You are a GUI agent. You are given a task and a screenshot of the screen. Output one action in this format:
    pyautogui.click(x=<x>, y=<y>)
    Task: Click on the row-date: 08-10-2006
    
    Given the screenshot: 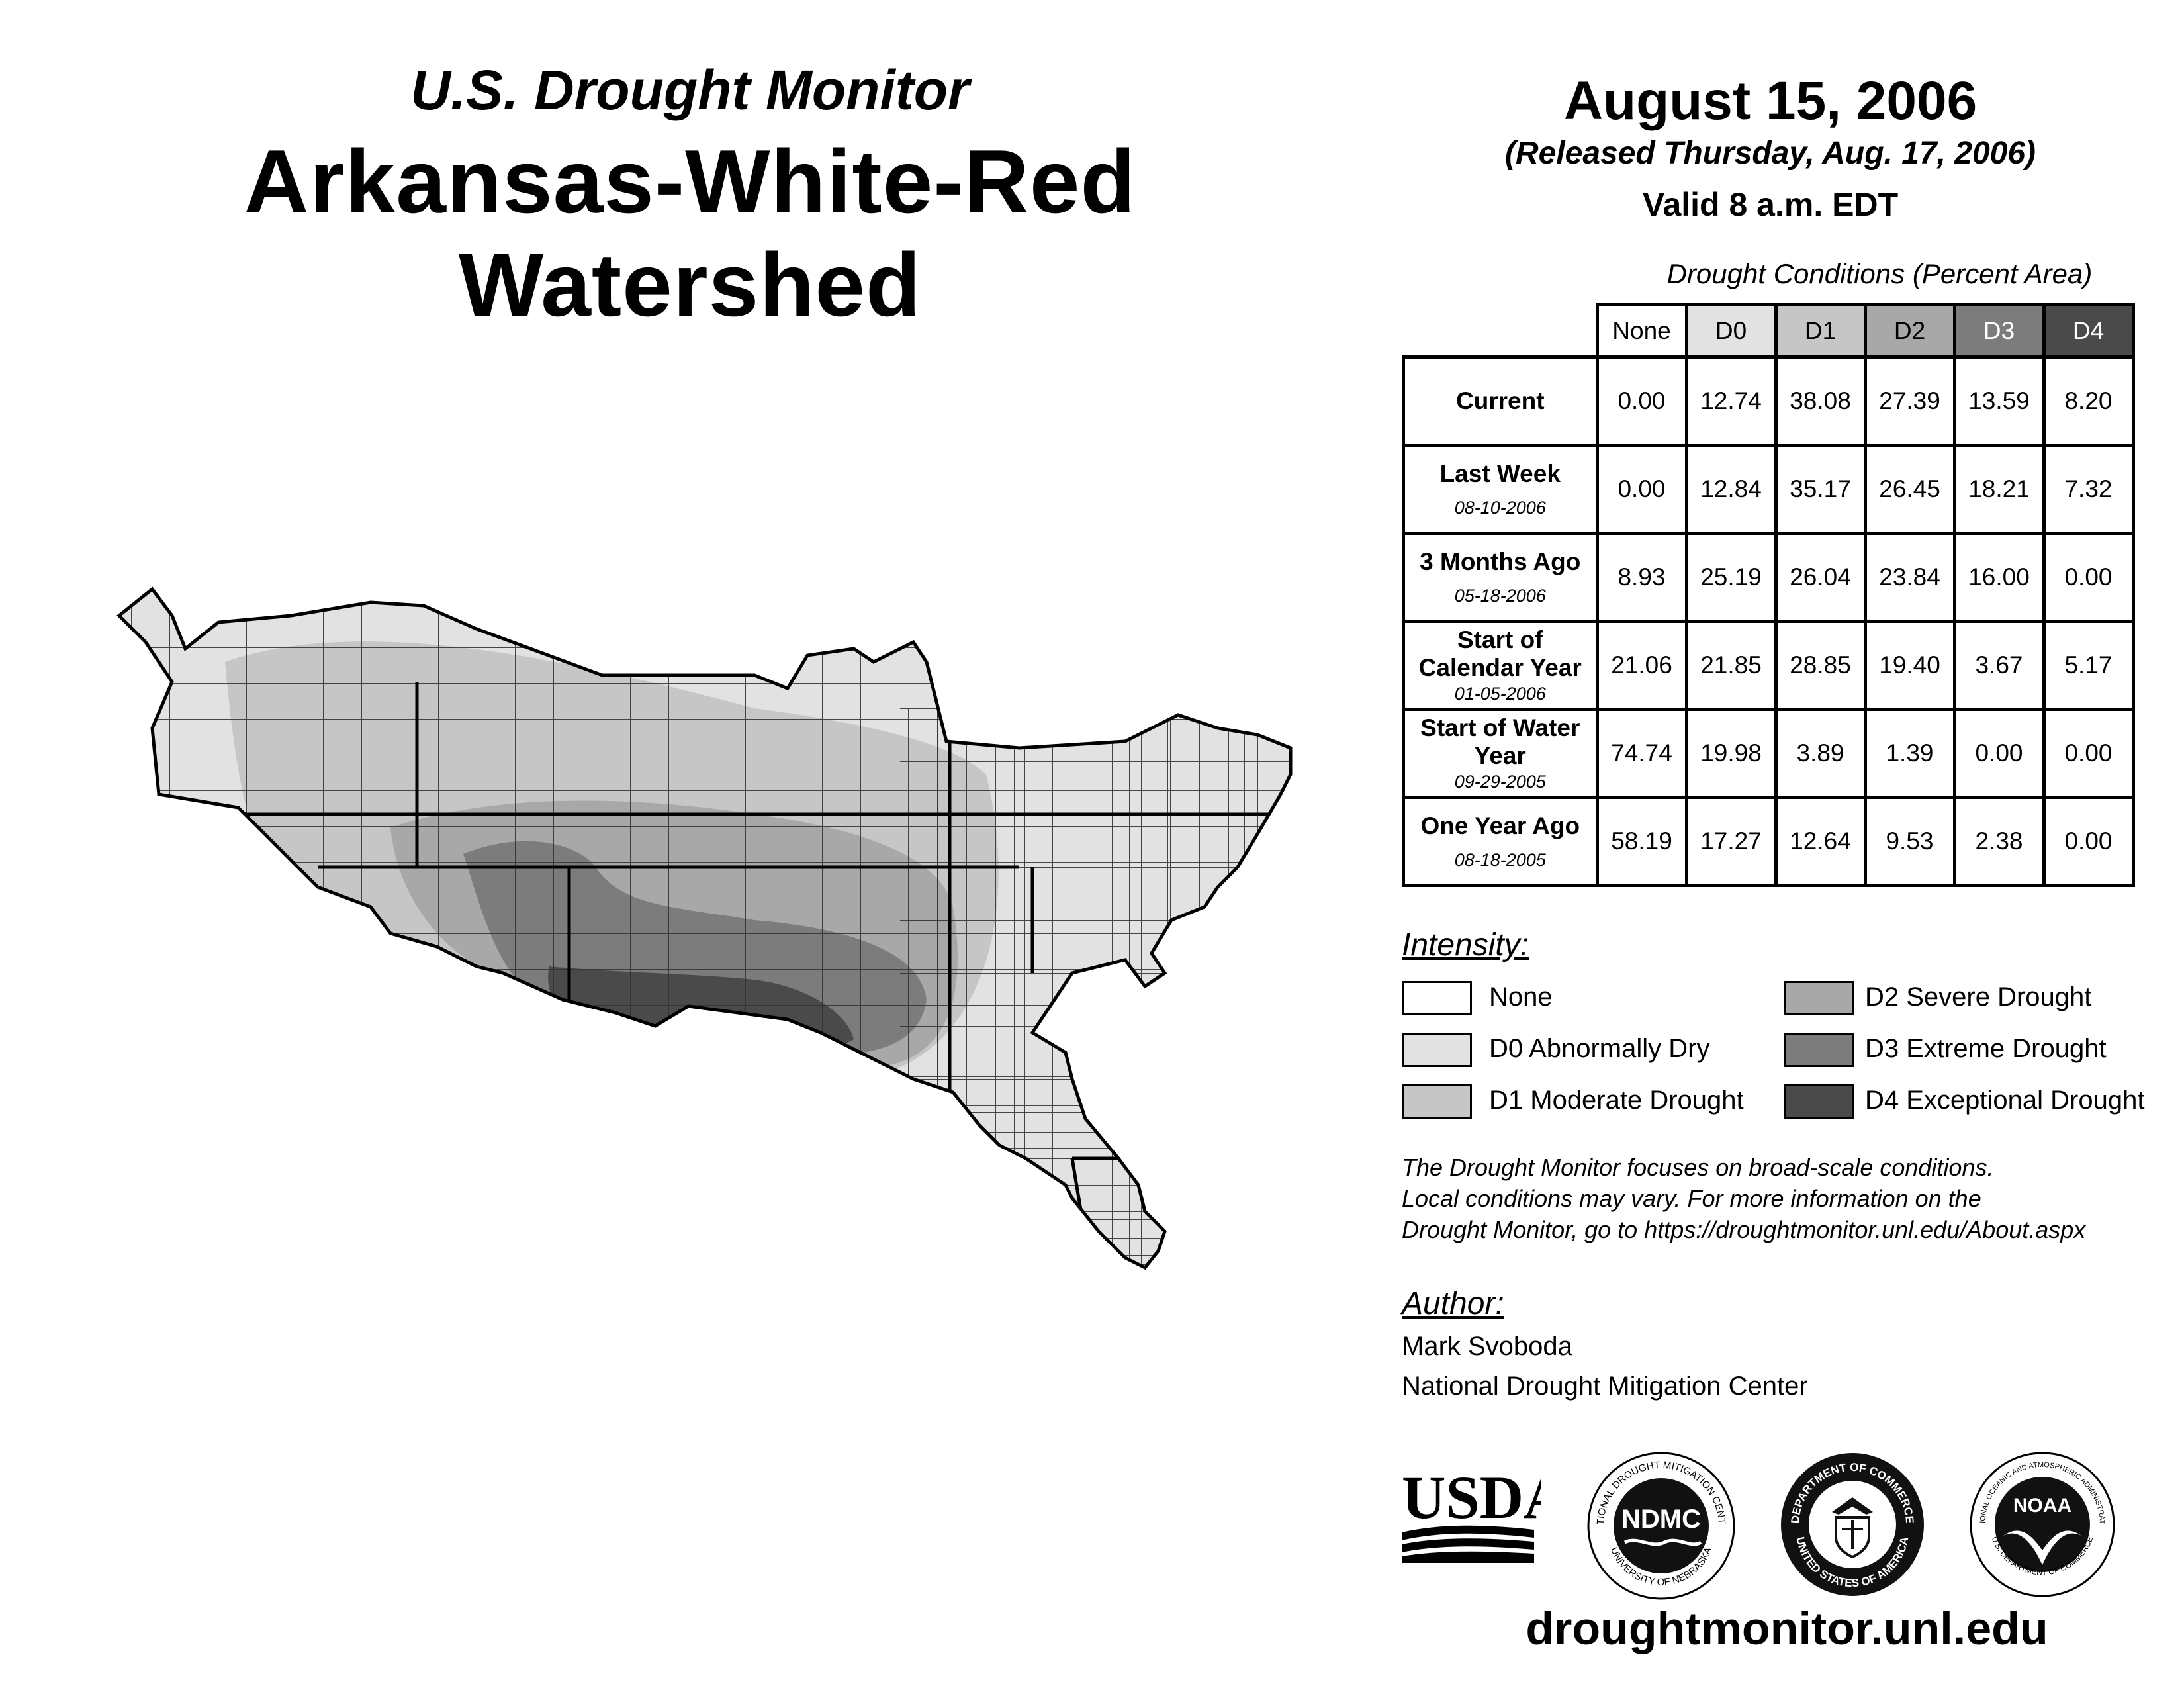 What is the action you would take?
    pyautogui.click(x=1500, y=507)
    